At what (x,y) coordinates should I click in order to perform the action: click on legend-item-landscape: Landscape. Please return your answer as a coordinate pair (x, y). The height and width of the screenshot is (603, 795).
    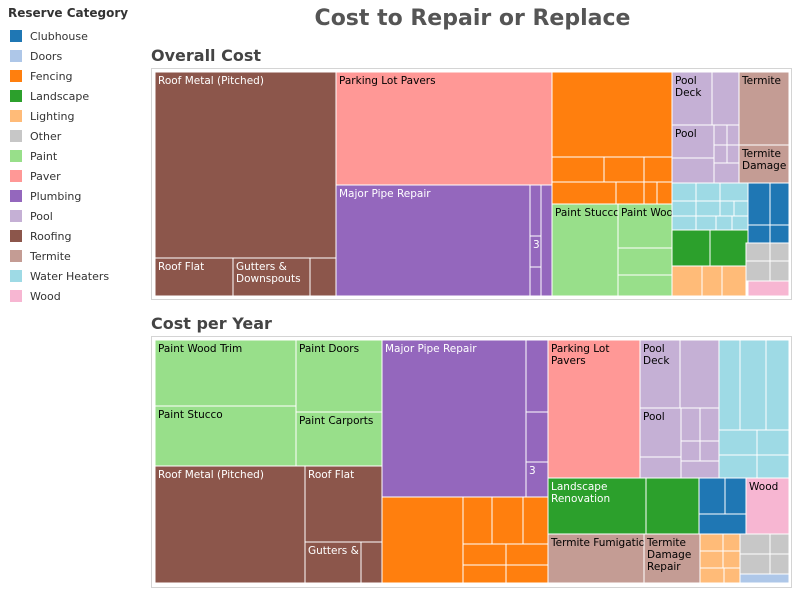
    Looking at the image, I should click on (73, 96).